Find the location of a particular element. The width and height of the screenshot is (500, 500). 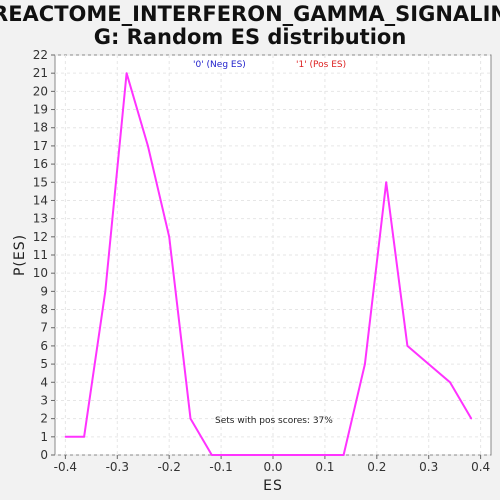

y-tick-label: 1 is located at coordinates (44, 437).